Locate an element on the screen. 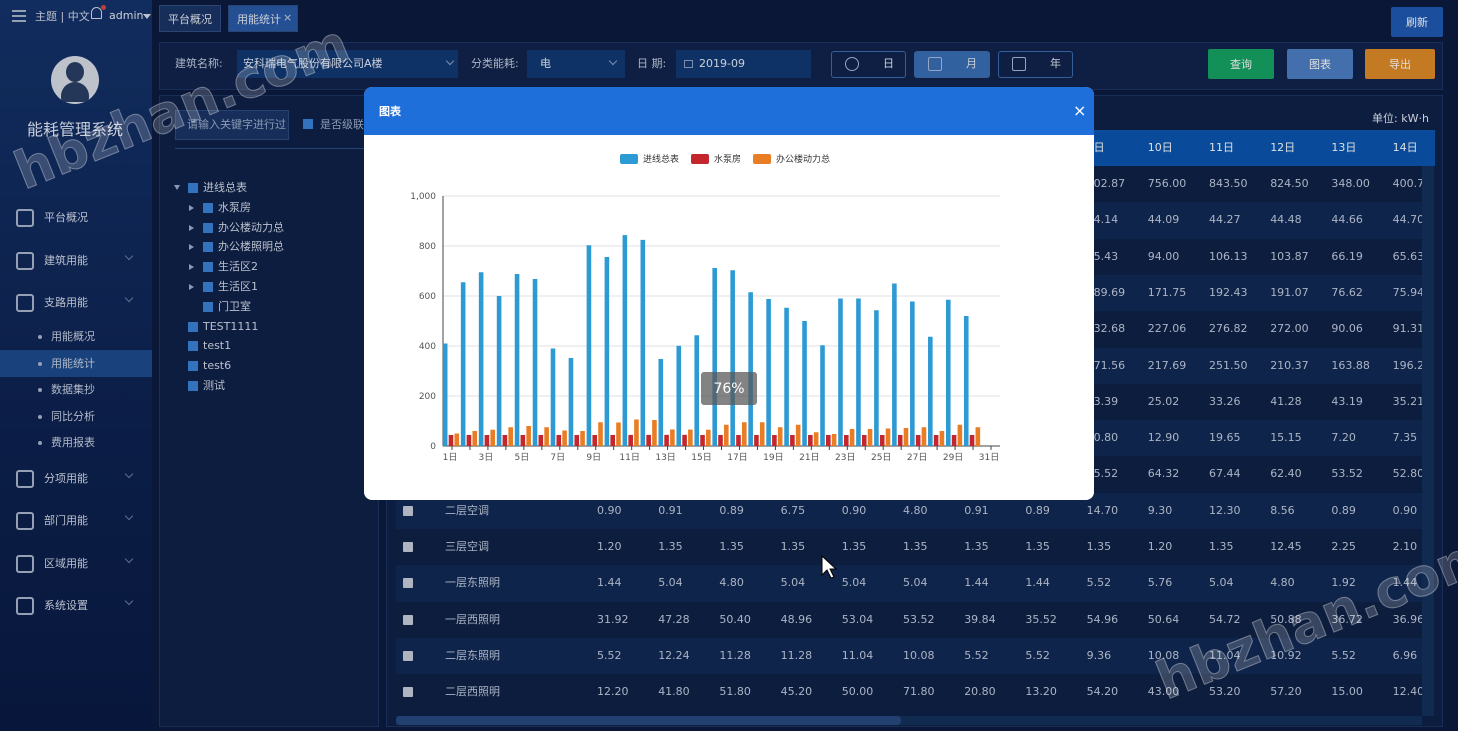  modal-title: 图表 is located at coordinates (390, 111).